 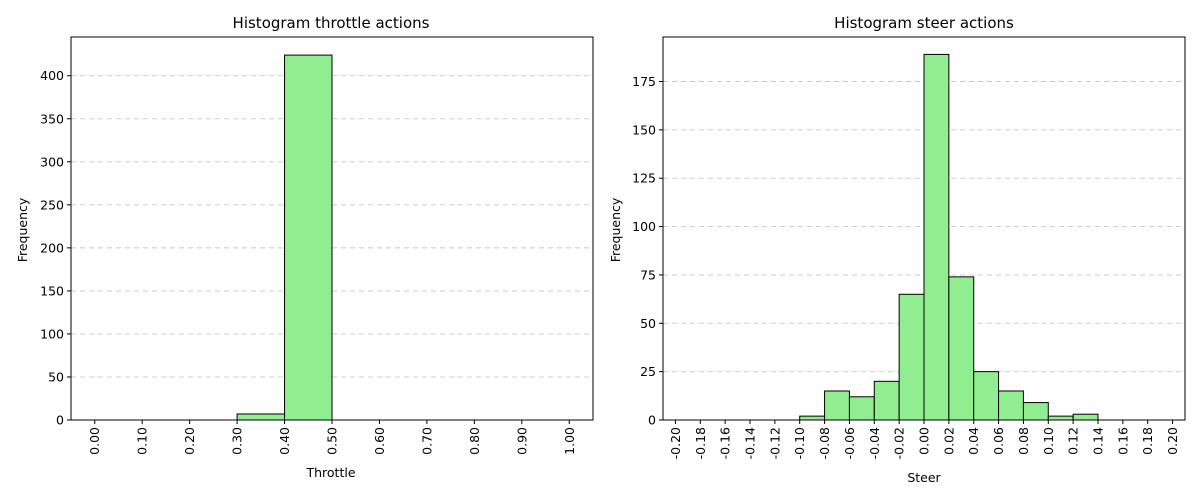 What do you see at coordinates (1147, 441) in the screenshot?
I see `steer-x-tick-label: 0.18` at bounding box center [1147, 441].